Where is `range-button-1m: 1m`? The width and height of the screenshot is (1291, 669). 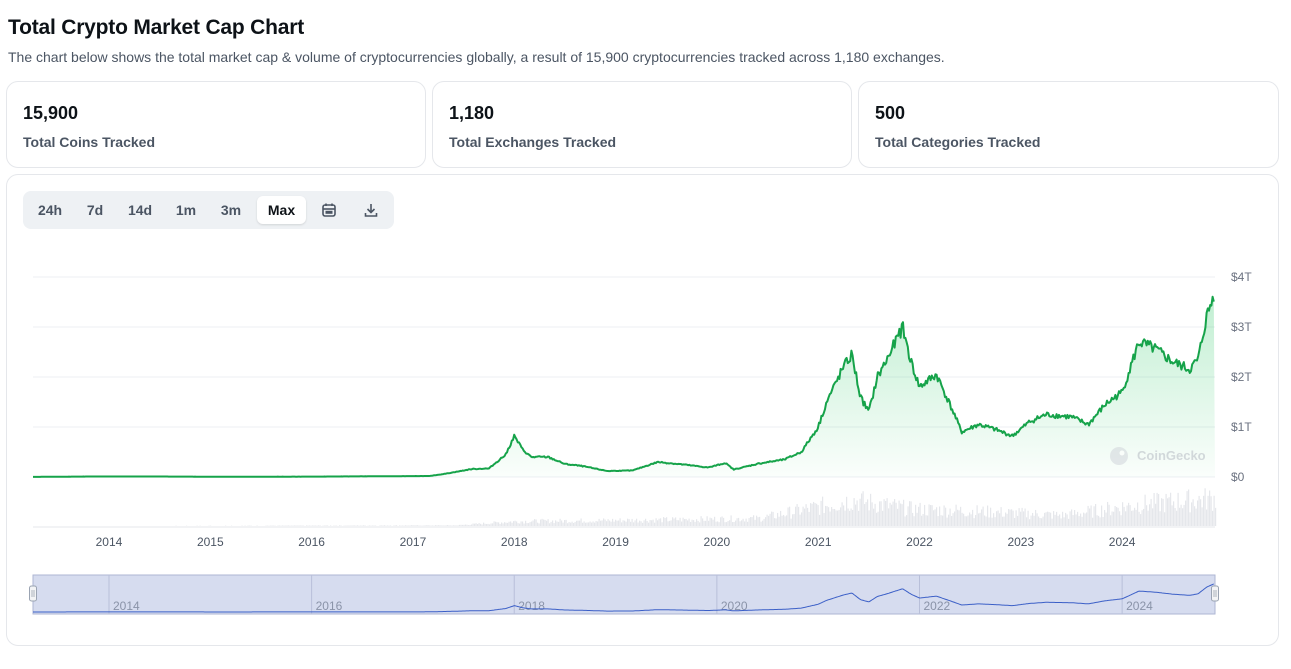 range-button-1m: 1m is located at coordinates (186, 210).